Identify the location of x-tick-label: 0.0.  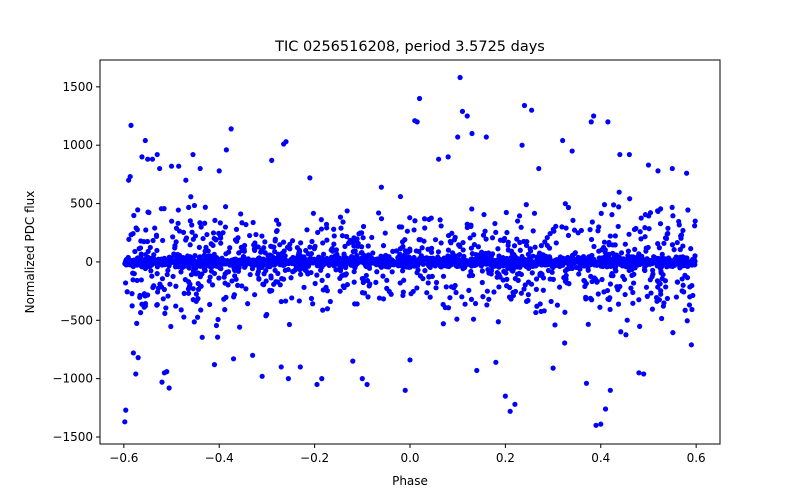
(409, 458).